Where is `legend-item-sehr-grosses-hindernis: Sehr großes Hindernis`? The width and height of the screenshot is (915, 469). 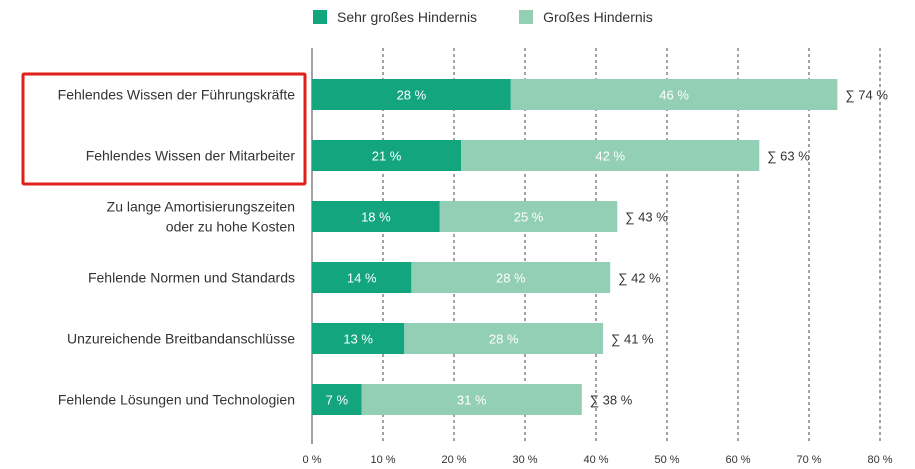 legend-item-sehr-grosses-hindernis: Sehr großes Hindernis is located at coordinates (395, 17).